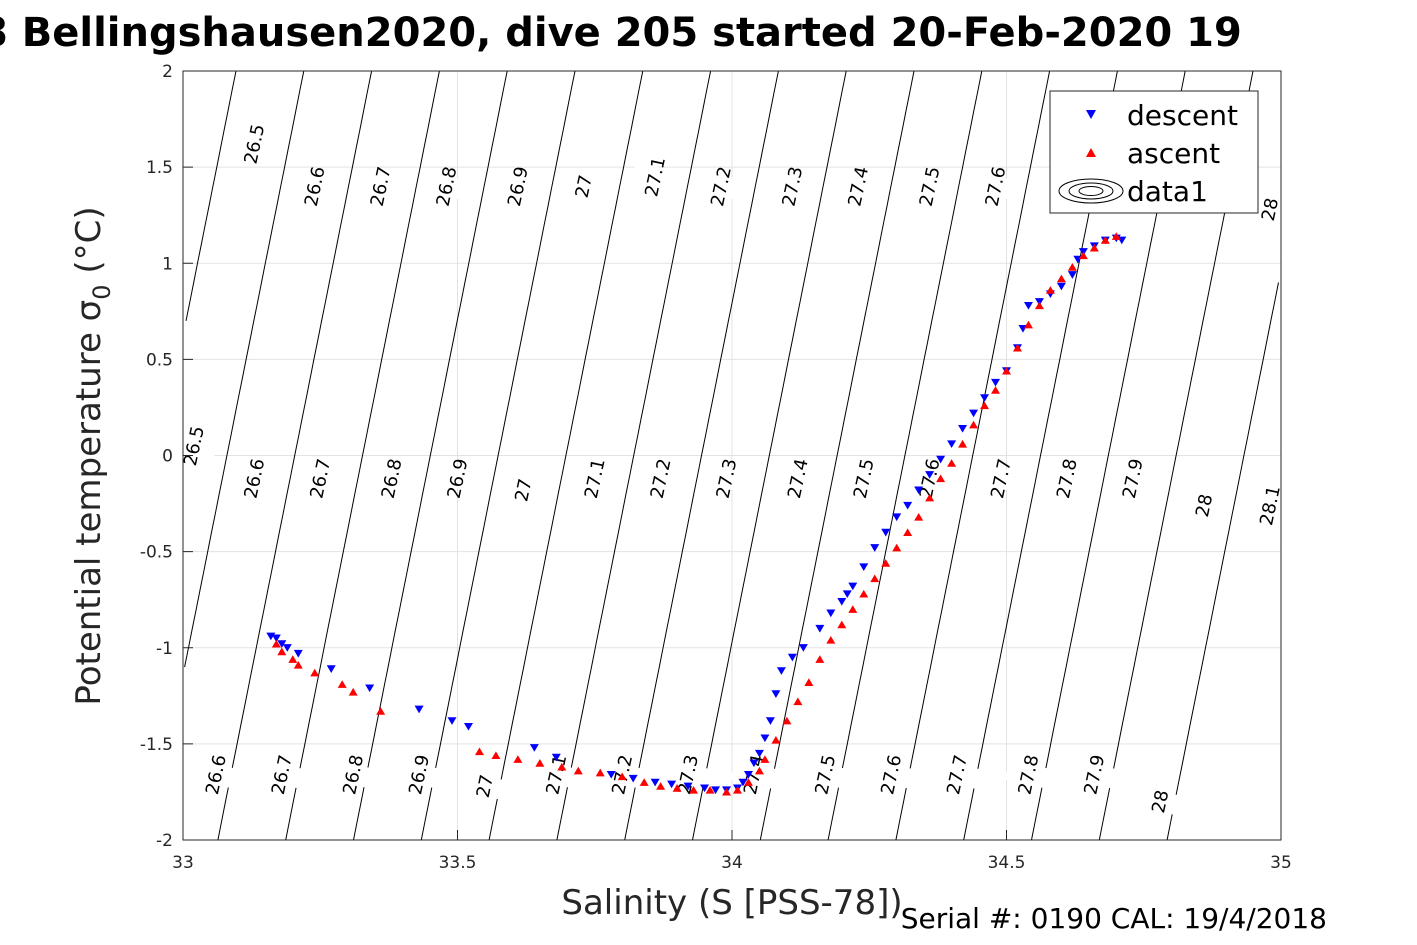 Image resolution: width=1417 pixels, height=945 pixels. I want to click on y-tick-label: 0.5, so click(159, 360).